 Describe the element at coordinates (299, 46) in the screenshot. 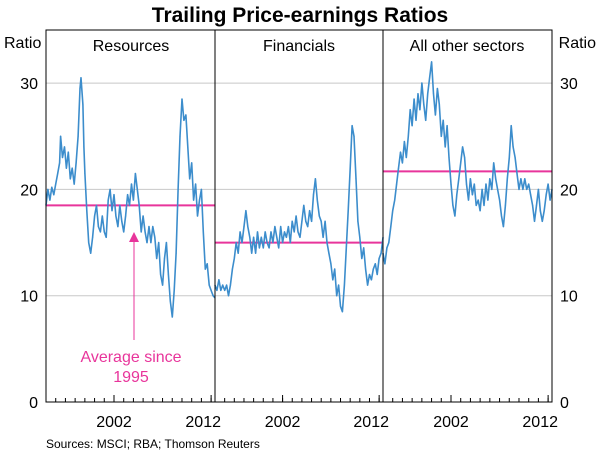

I see `panel-title-financials: Financials` at that location.